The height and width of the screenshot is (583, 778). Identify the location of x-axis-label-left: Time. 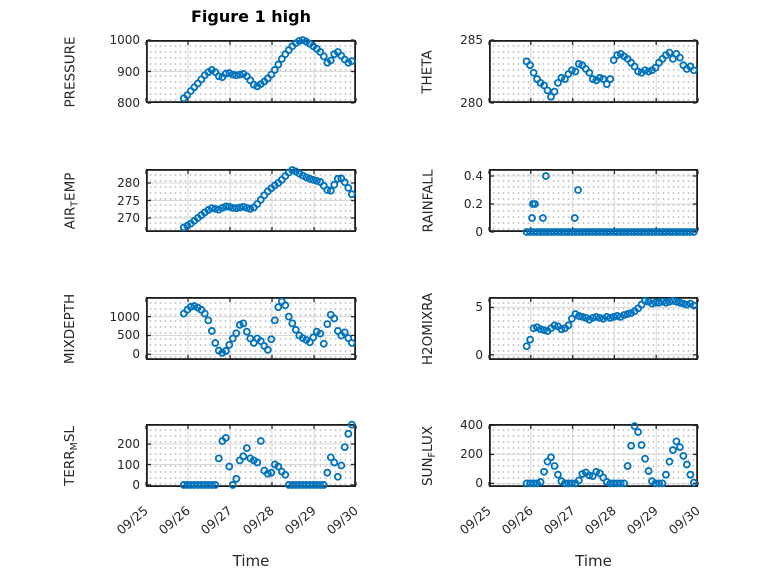
(251, 561).